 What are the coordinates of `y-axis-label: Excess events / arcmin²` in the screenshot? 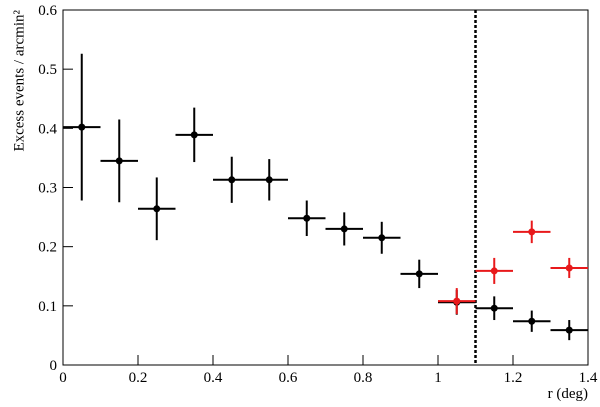 It's located at (19, 81).